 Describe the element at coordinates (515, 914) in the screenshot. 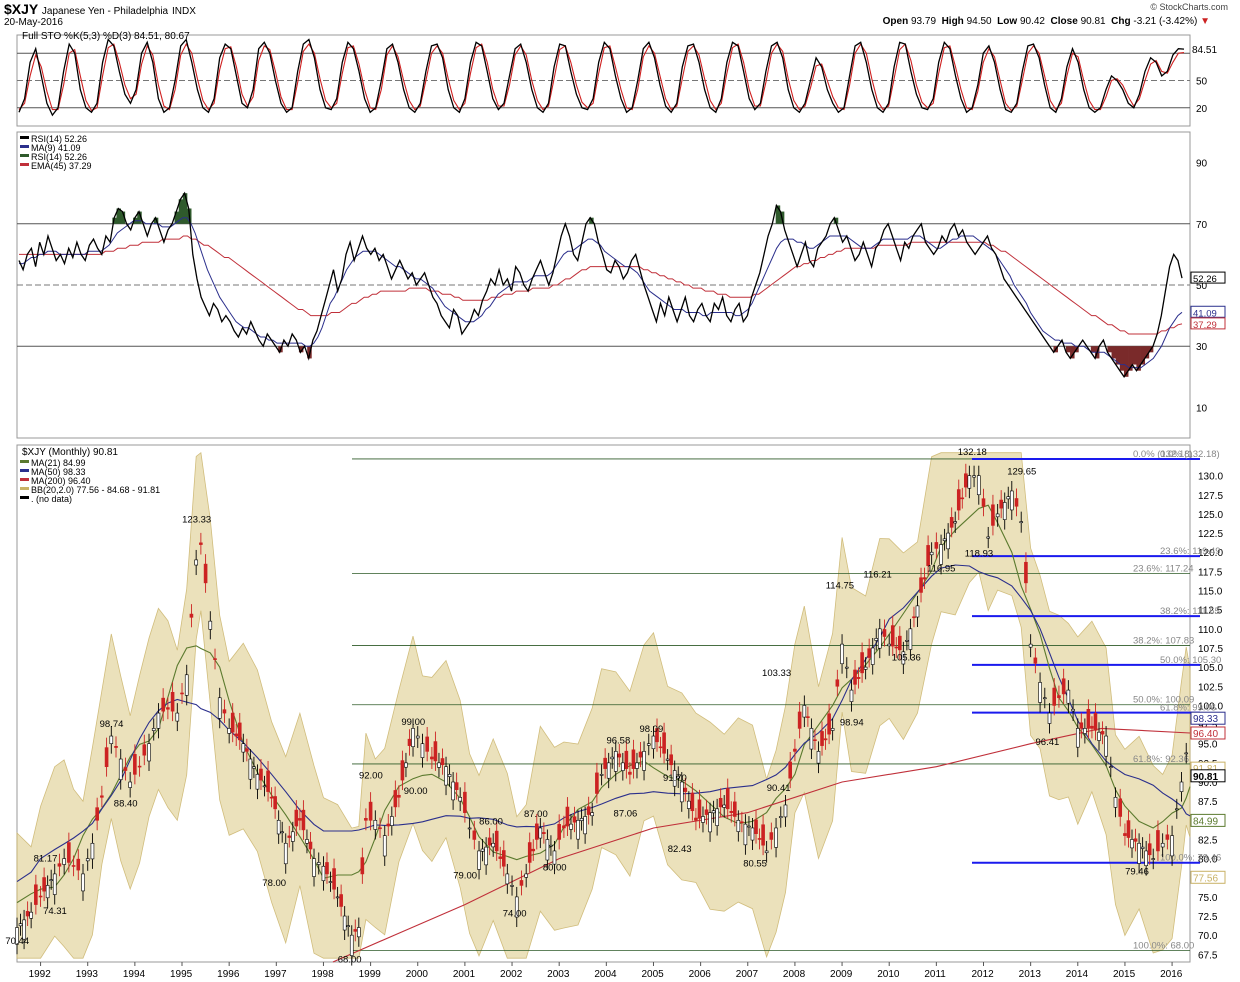

I see `price-extreme-label: 74.00` at that location.